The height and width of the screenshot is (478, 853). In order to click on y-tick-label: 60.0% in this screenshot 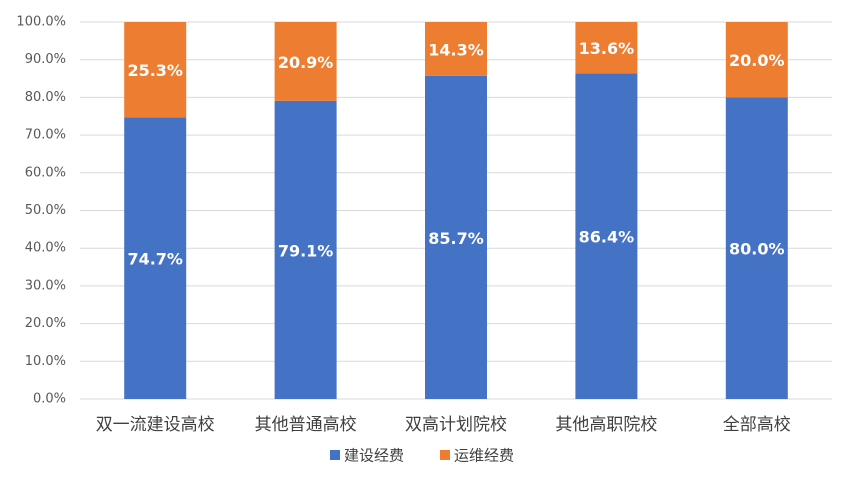, I will do `click(45, 172)`.